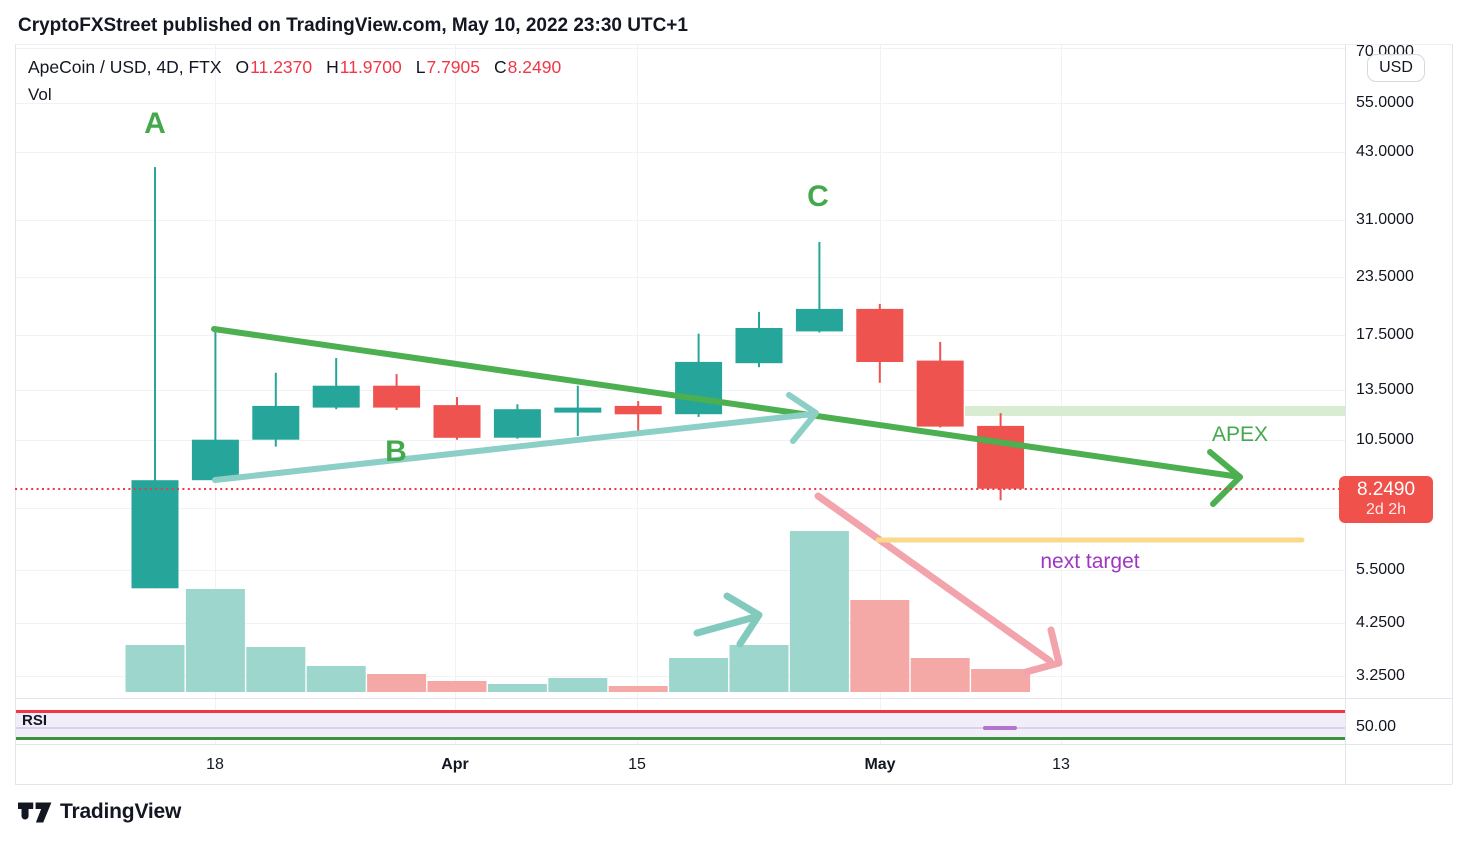 The image size is (1467, 844). What do you see at coordinates (1385, 334) in the screenshot?
I see `price-tick: 17.5000` at bounding box center [1385, 334].